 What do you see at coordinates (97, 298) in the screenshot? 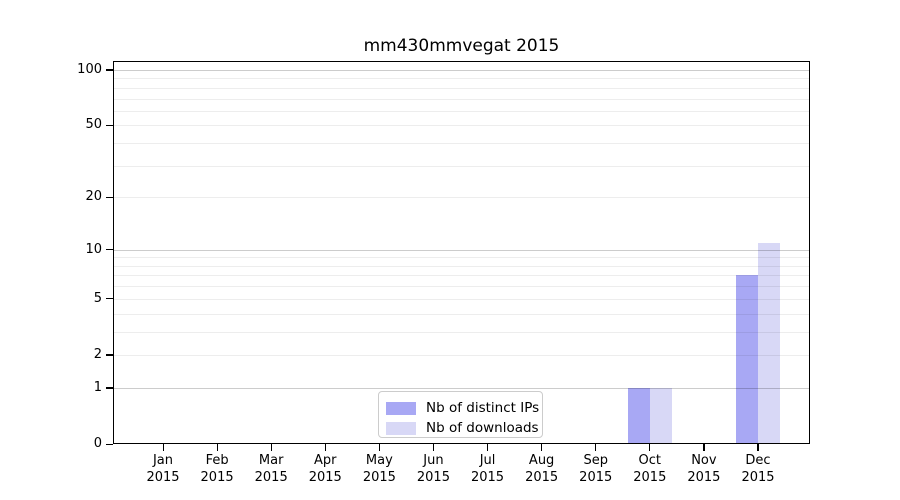
I see `y-tick-label: 5` at bounding box center [97, 298].